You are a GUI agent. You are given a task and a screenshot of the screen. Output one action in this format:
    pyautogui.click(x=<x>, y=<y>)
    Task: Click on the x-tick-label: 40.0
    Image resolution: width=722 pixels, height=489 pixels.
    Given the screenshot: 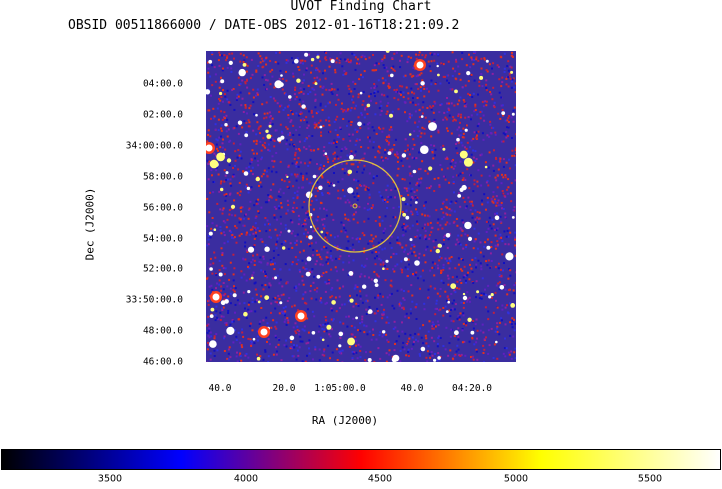 What is the action you would take?
    pyautogui.click(x=220, y=388)
    